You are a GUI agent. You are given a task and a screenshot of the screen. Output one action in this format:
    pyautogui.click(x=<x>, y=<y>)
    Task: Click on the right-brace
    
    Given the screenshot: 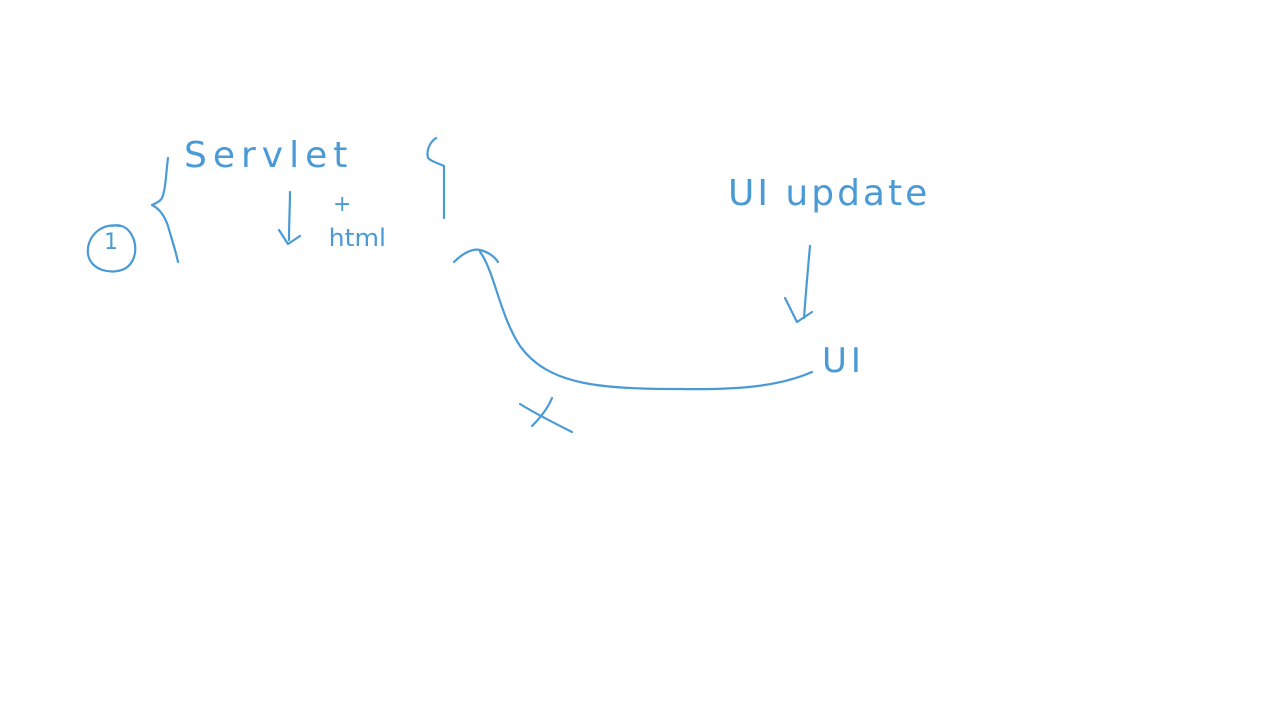 What is the action you would take?
    pyautogui.click(x=436, y=178)
    